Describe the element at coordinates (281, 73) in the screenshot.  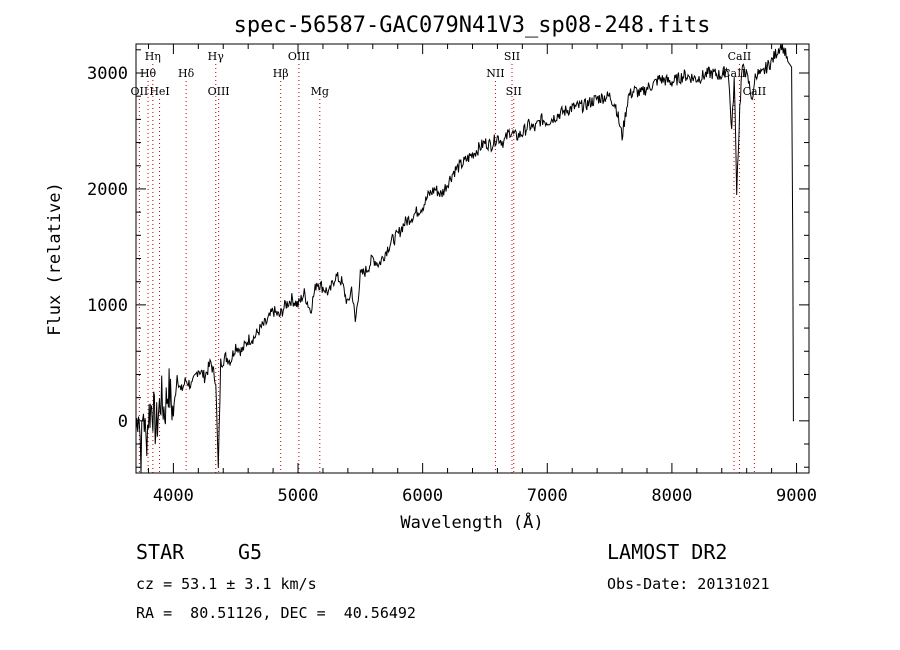
I see `line-label-7: Hβ` at that location.